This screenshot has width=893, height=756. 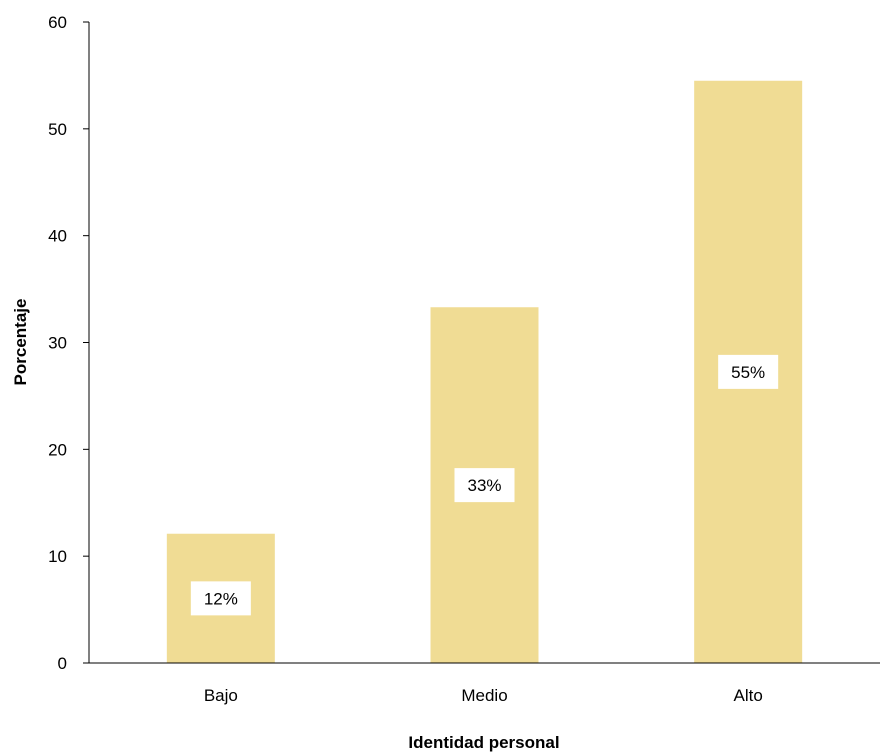 I want to click on y-ticks-group: 0 10 20 30 40 50 60, so click(x=68, y=343).